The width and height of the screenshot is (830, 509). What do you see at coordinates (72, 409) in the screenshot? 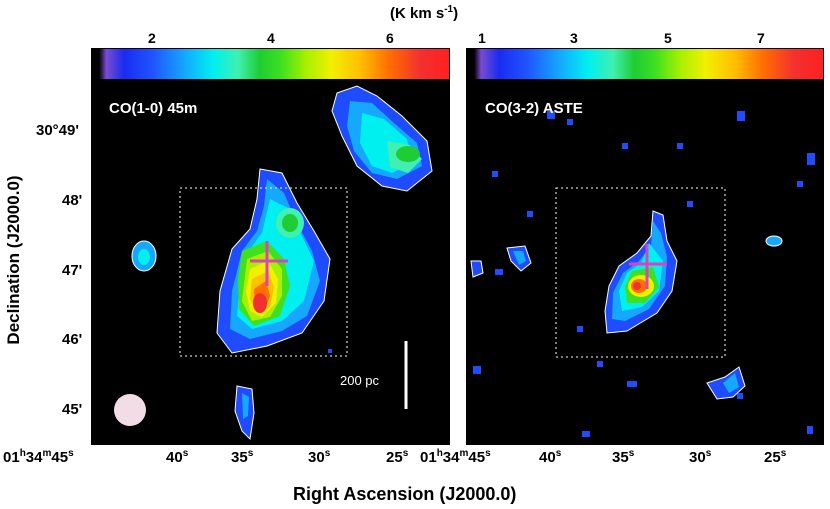
I see `dec-tick: 45'` at bounding box center [72, 409].